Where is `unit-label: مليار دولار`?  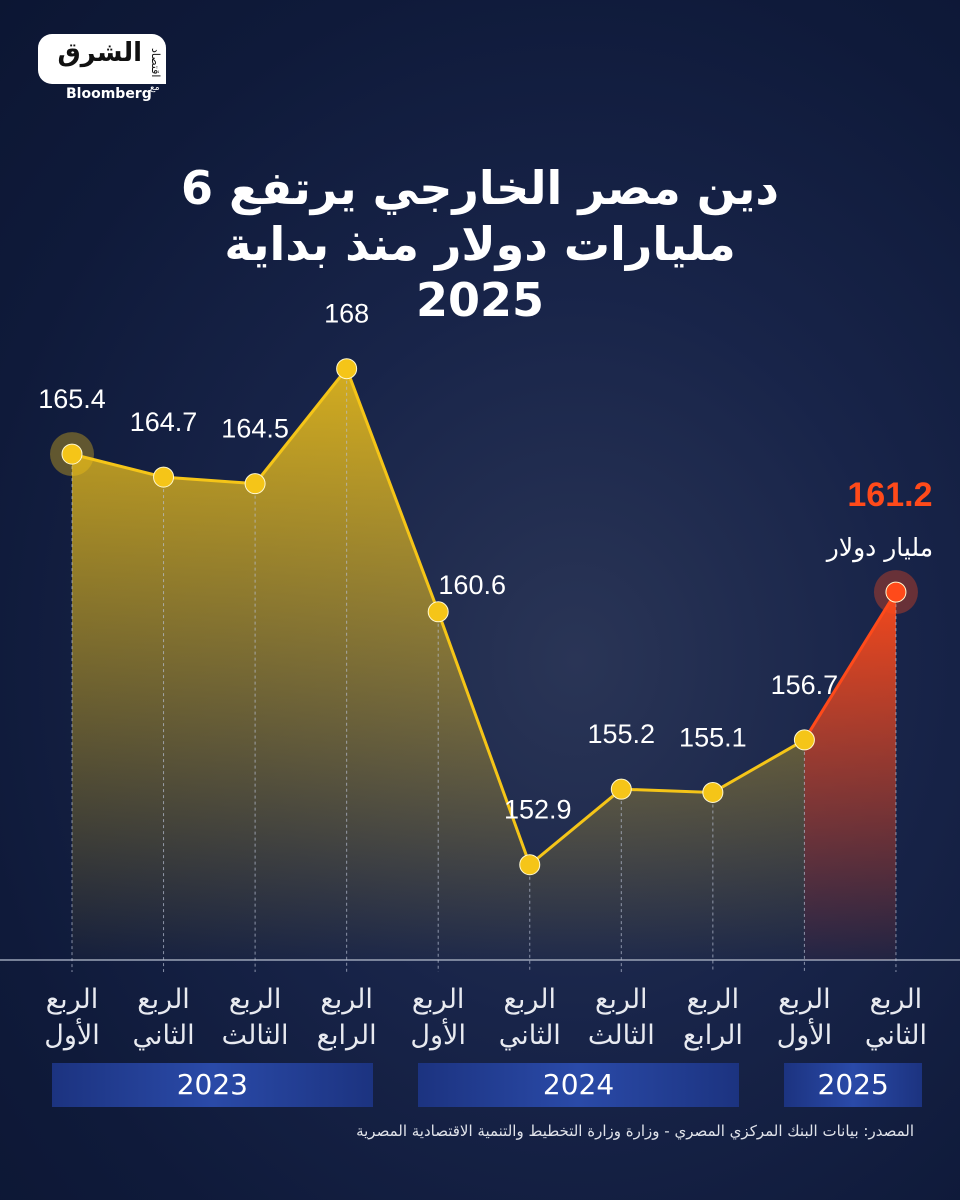
unit-label: مليار دولار is located at coordinates (879, 548).